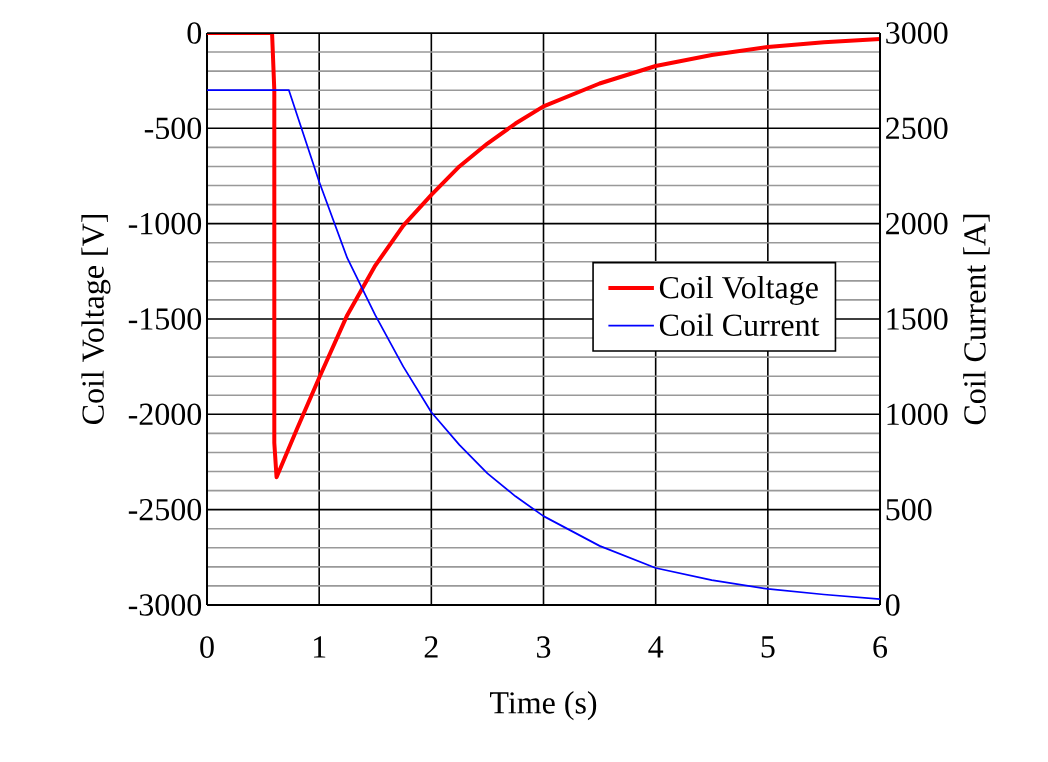  I want to click on y2-tick-label: 2500, so click(917, 128).